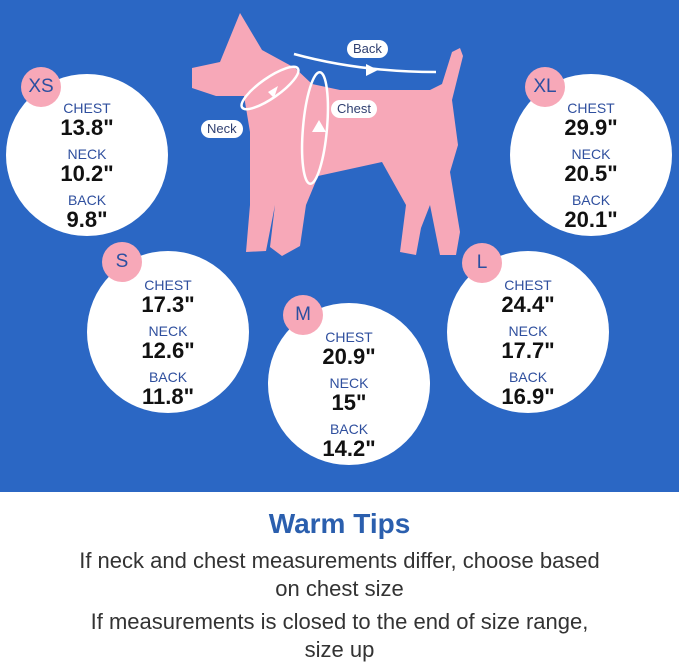 This screenshot has height=664, width=679. I want to click on chest-loop, so click(315, 128).